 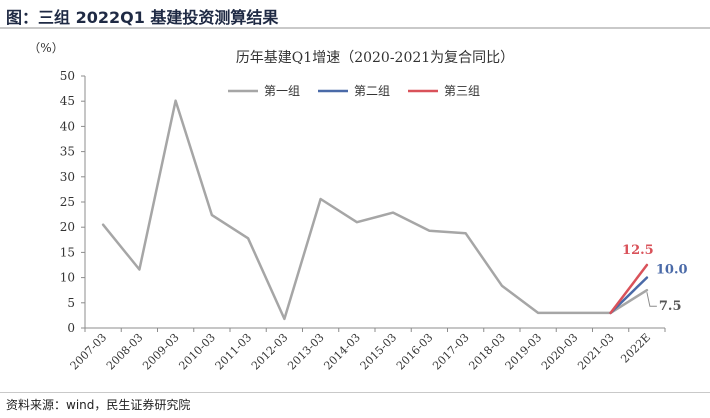 I want to click on source-note: 资料来源：wind，民生证券研究院, so click(x=98, y=405).